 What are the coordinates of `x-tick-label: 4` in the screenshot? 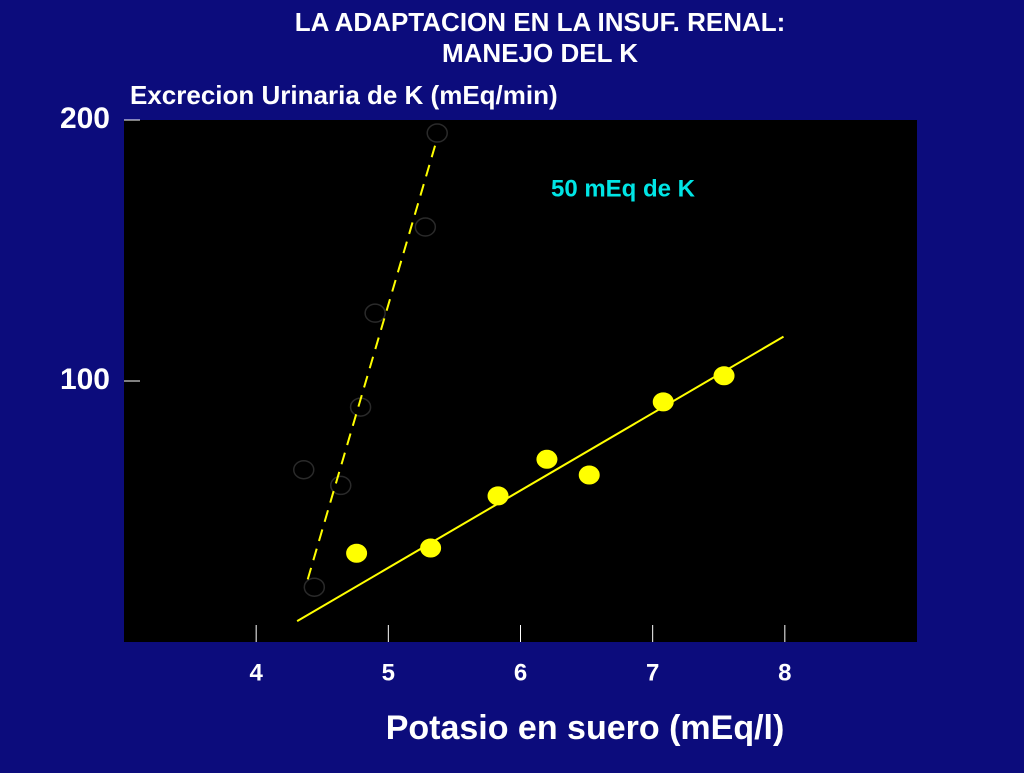 It's located at (256, 672).